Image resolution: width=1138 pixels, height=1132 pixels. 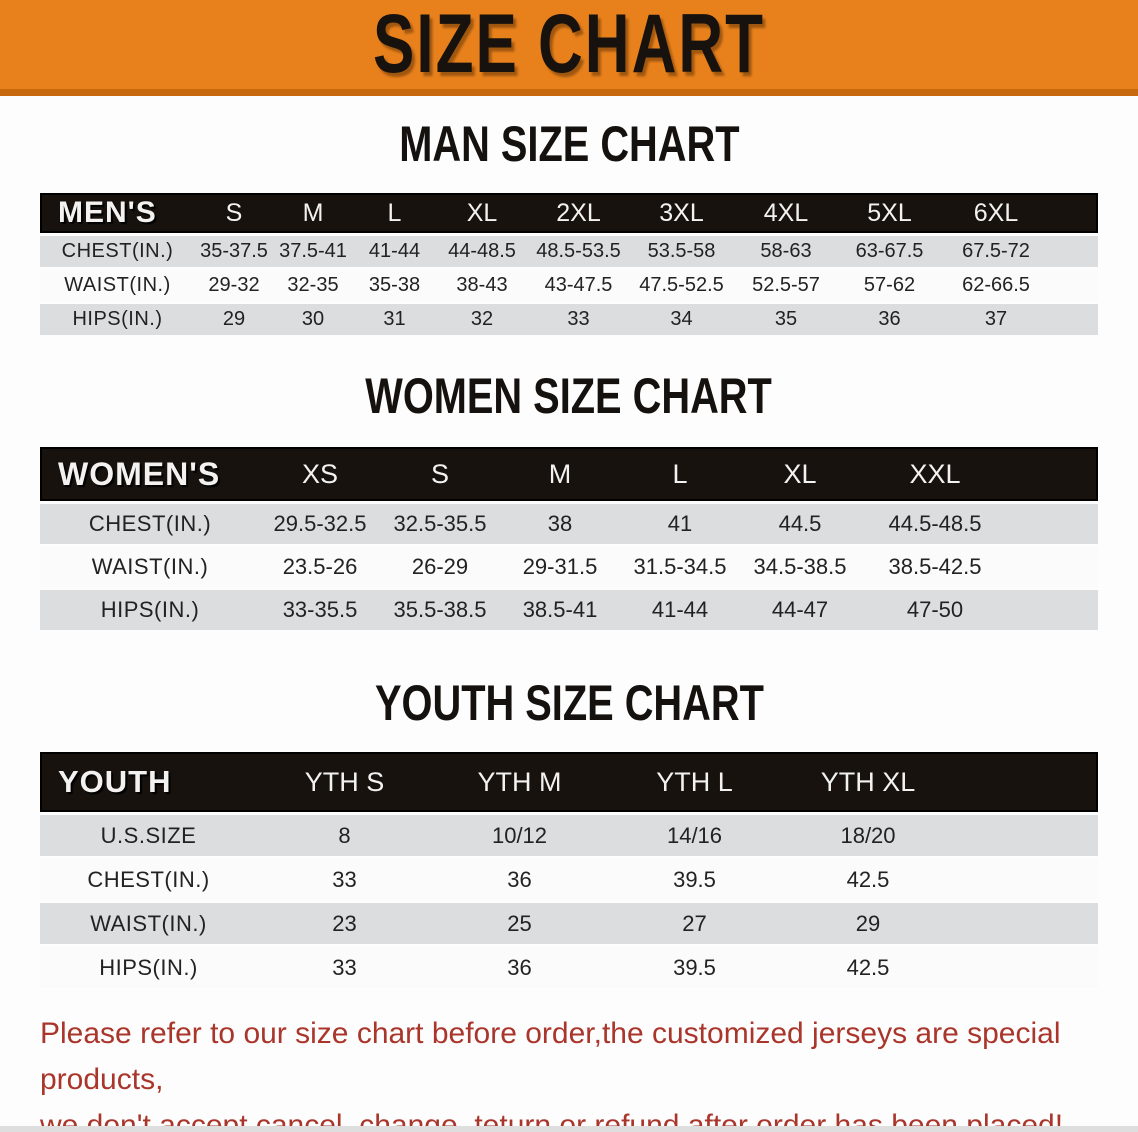 What do you see at coordinates (889, 251) in the screenshot?
I see `table-cell: 63-67.5` at bounding box center [889, 251].